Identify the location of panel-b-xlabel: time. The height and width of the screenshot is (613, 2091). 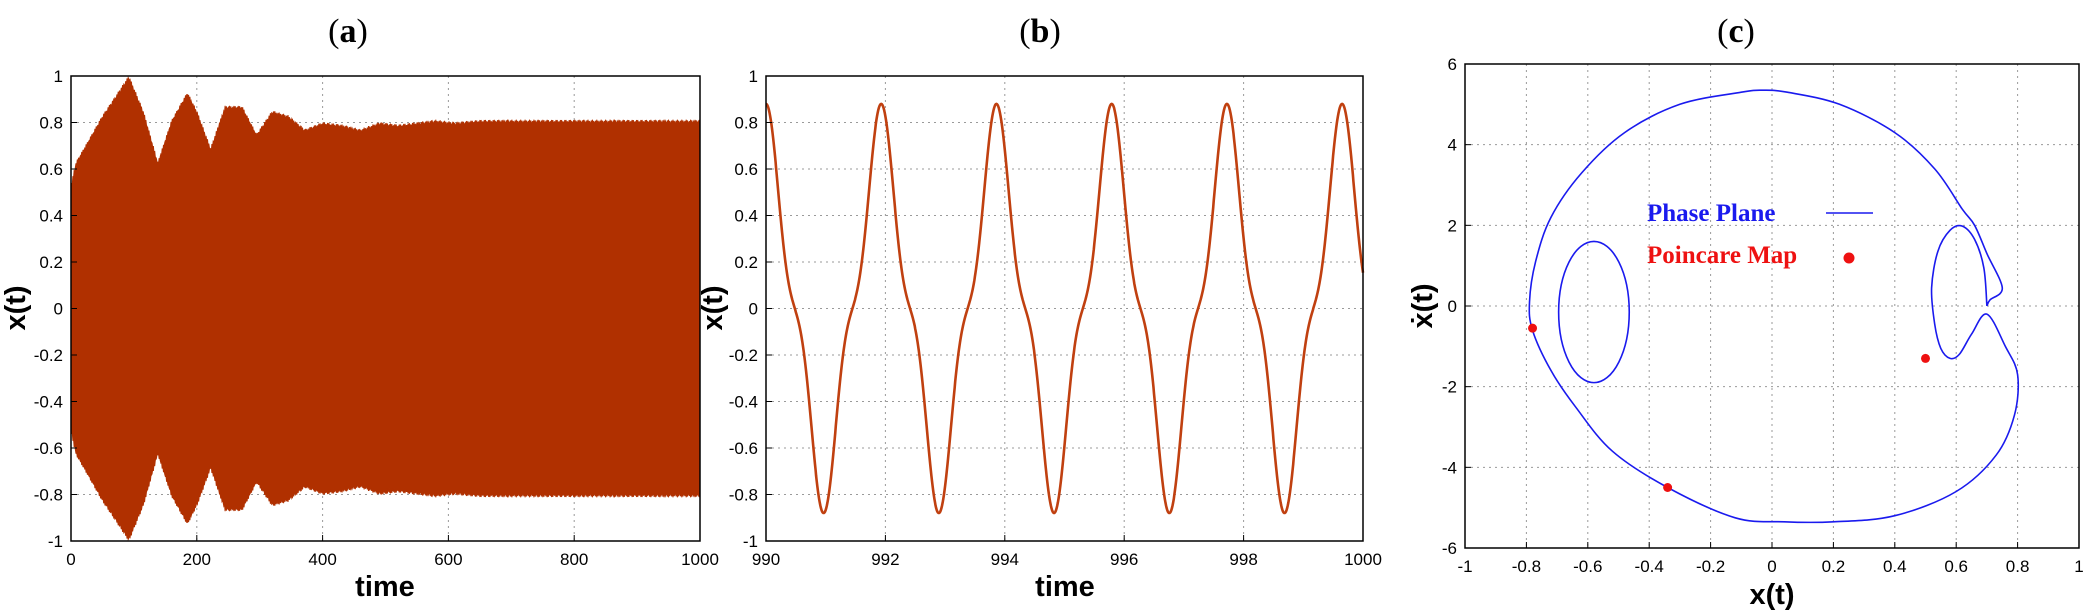
(1065, 587).